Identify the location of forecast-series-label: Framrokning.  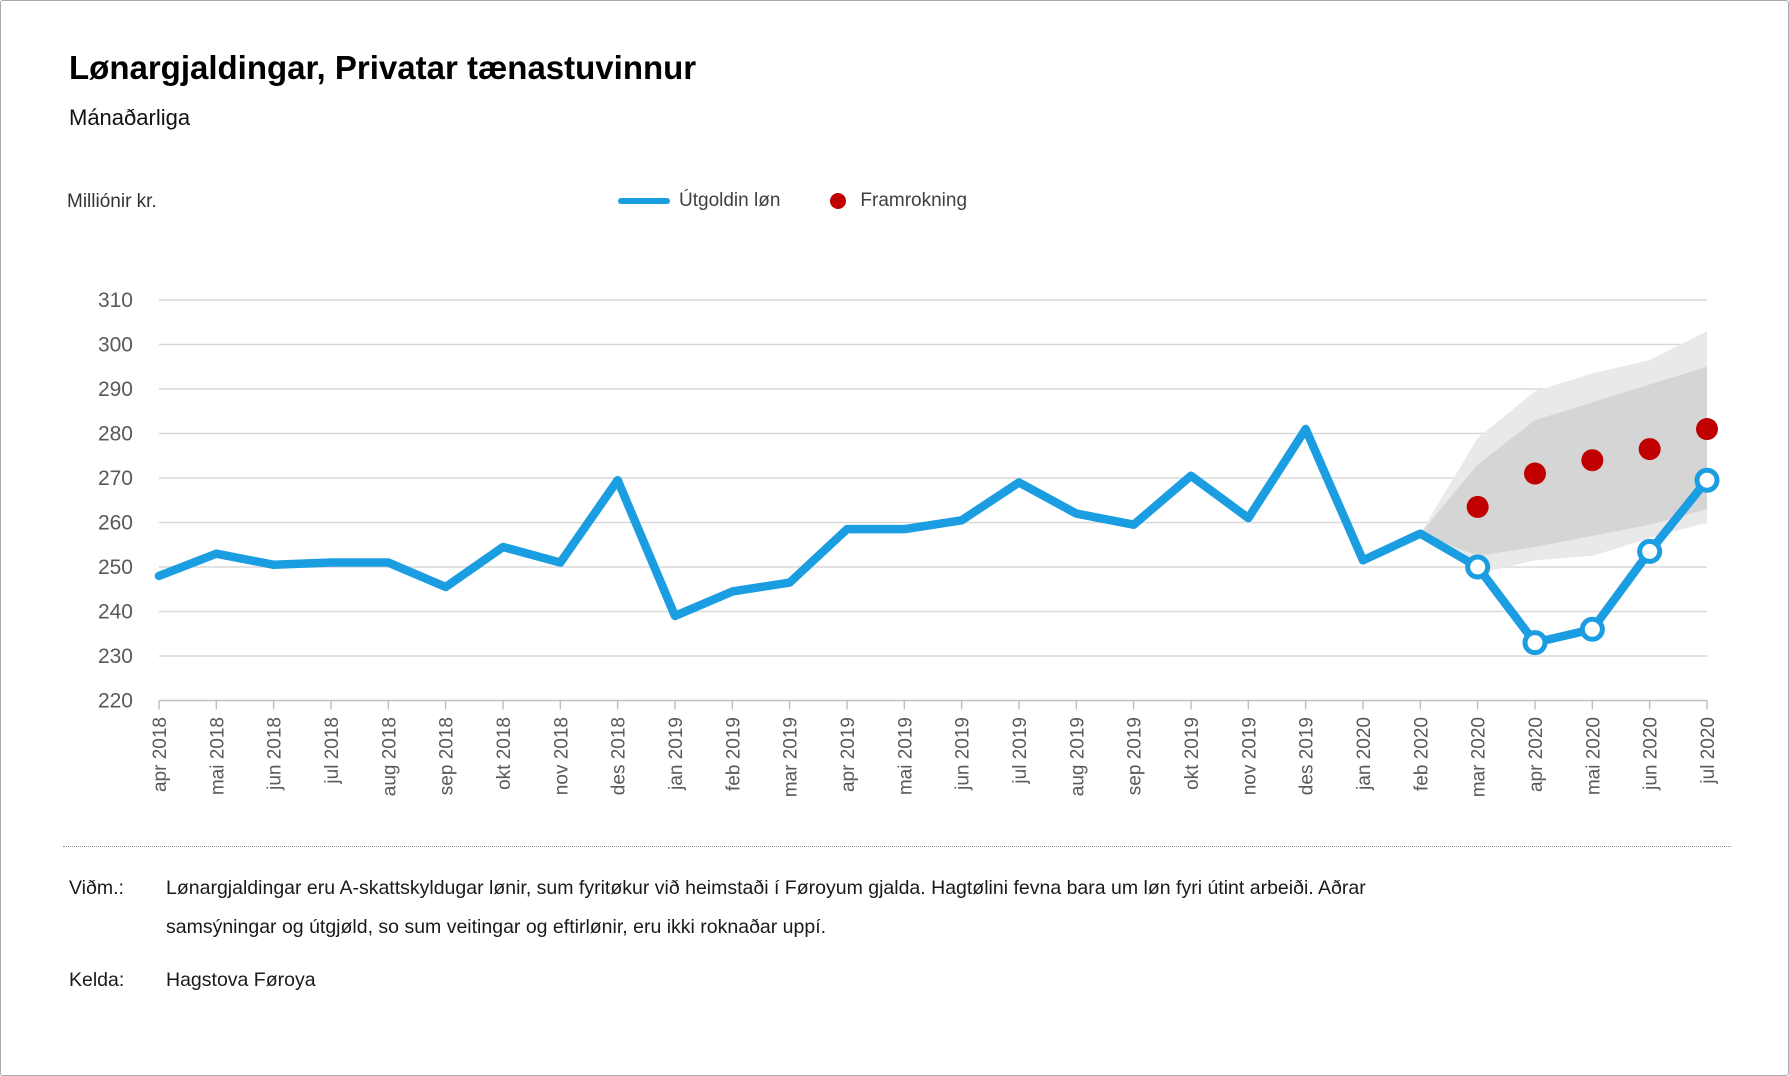
(914, 200).